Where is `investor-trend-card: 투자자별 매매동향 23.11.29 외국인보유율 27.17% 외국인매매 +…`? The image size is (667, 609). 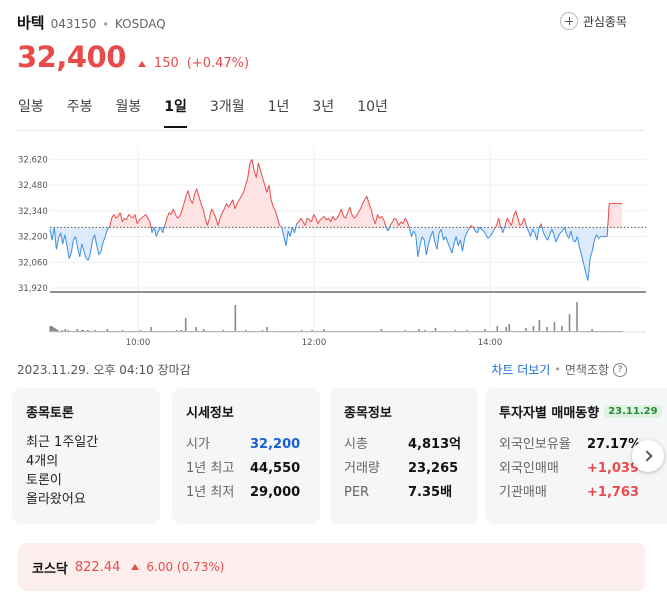
investor-trend-card: 투자자별 매매동향 23.11.29 외국인보유율 27.17% 외국인매매 +… is located at coordinates (576, 456).